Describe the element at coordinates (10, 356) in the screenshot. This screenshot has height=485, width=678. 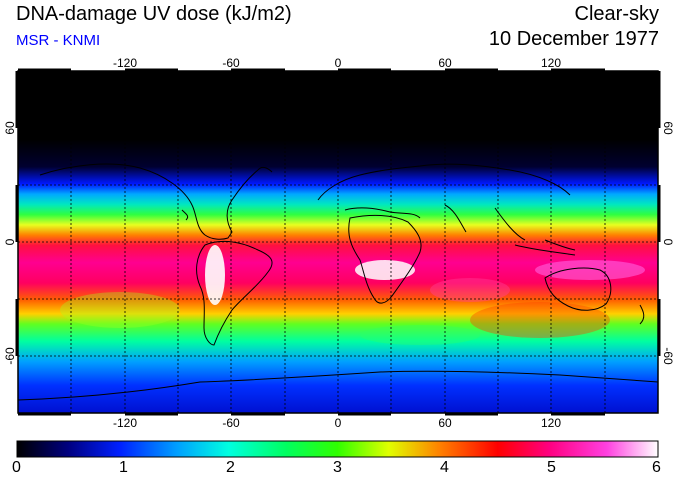
I see `lat-tick-left: -60` at that location.